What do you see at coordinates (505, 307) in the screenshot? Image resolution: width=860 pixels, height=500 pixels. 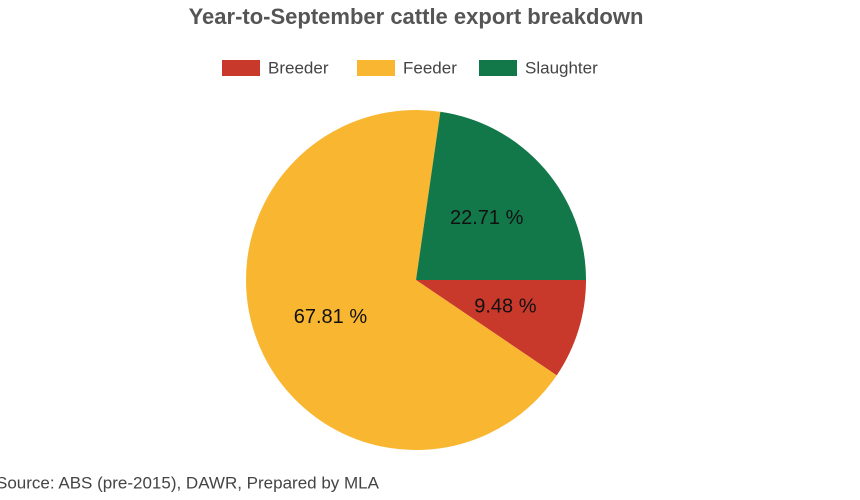 I see `data-label: 9.48 %` at bounding box center [505, 307].